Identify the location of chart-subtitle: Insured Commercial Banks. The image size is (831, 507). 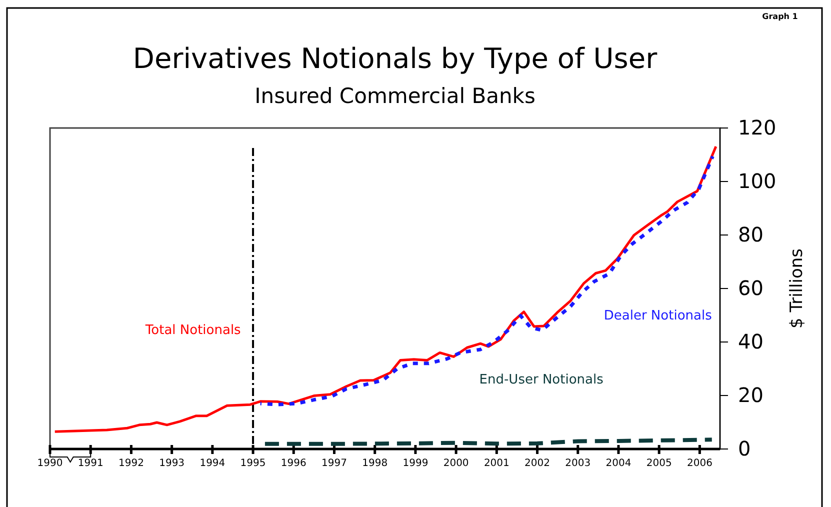
(395, 96).